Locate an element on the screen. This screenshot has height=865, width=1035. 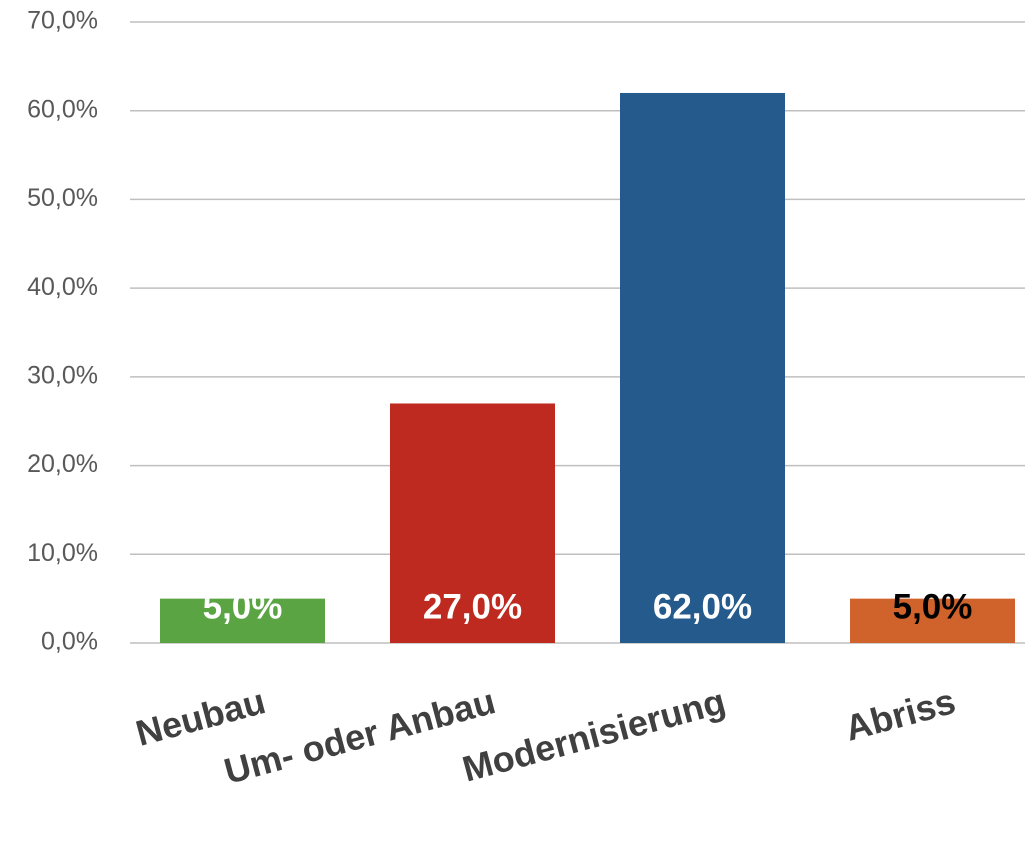
value-label: 62,0% is located at coordinates (702, 606).